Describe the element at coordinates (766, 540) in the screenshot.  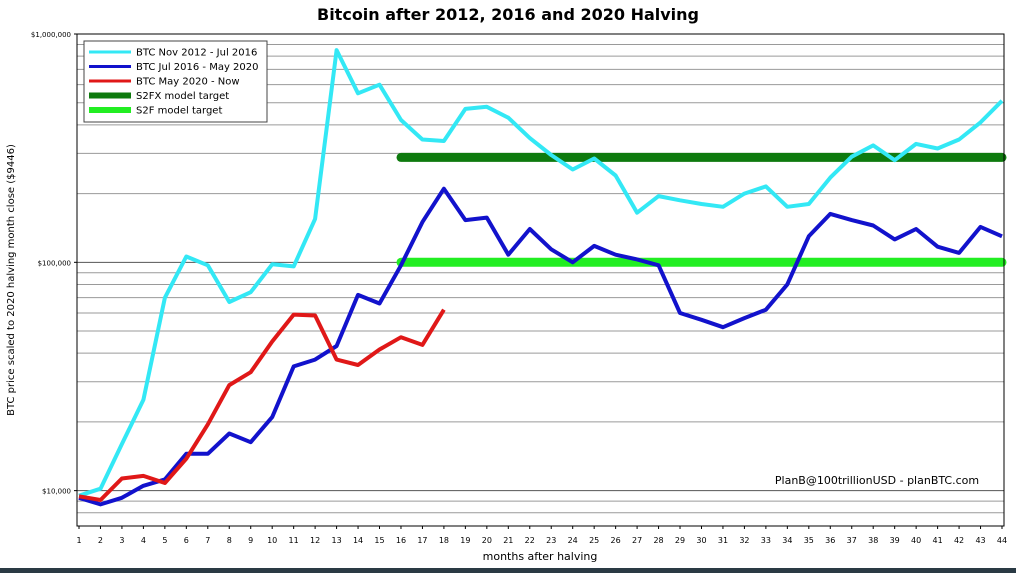
I see `x-tick-label: 33` at that location.